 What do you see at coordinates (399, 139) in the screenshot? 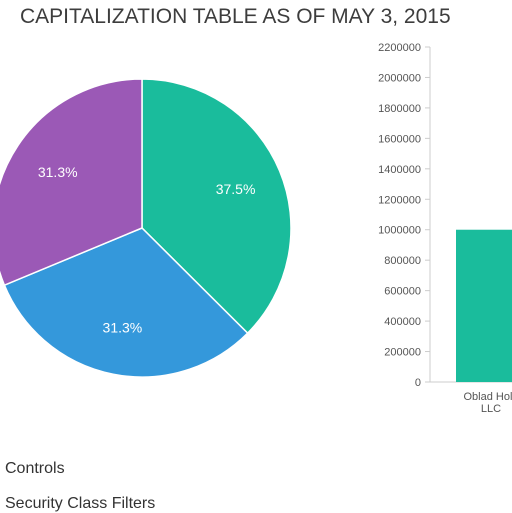
I see `y-tick-label-8: 1600000` at bounding box center [399, 139].